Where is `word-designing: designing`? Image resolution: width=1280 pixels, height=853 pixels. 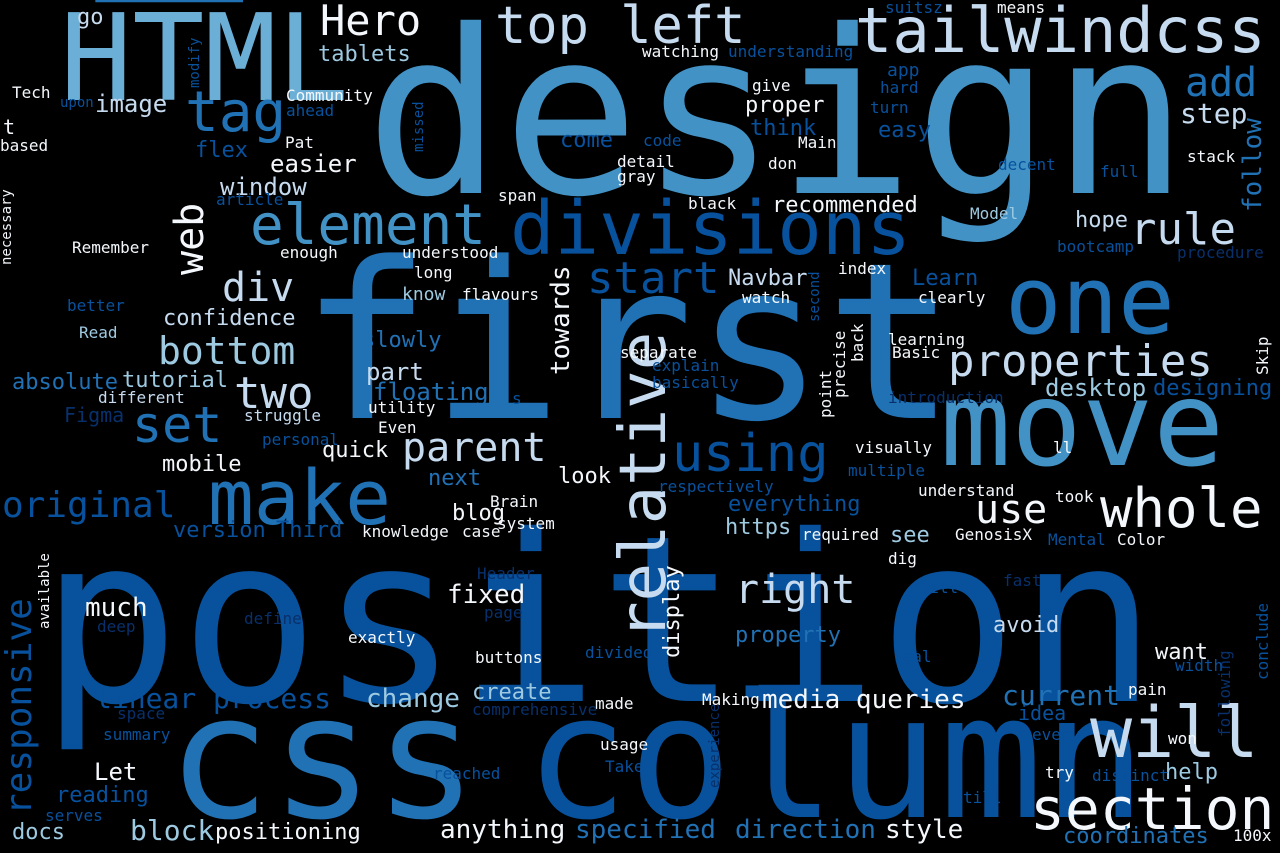
word-designing: designing is located at coordinates (1213, 388).